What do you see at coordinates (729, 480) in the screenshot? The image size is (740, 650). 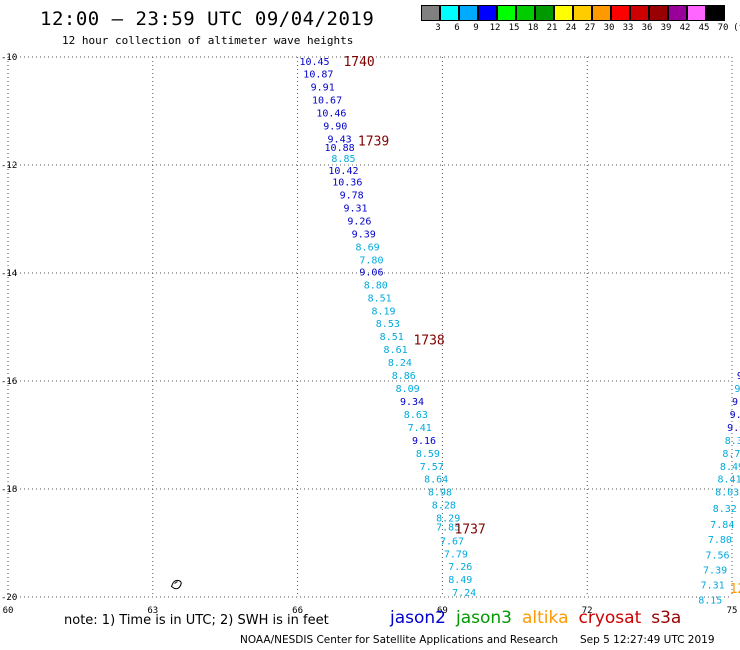 I see `wave-height-label: 8.41` at bounding box center [729, 480].